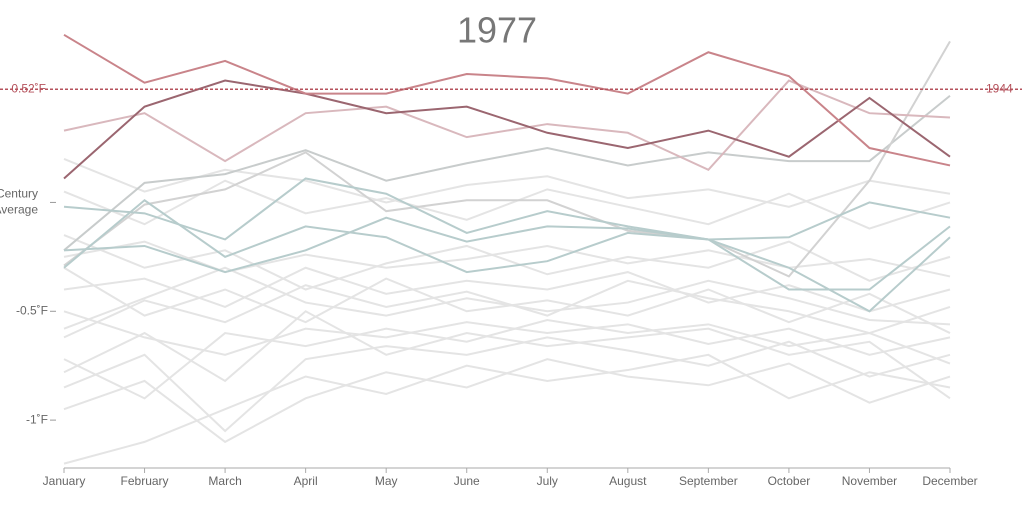 Image resolution: width=1022 pixels, height=509 pixels. I want to click on y-tick-label: 20th CenturyAverage, so click(19, 202).